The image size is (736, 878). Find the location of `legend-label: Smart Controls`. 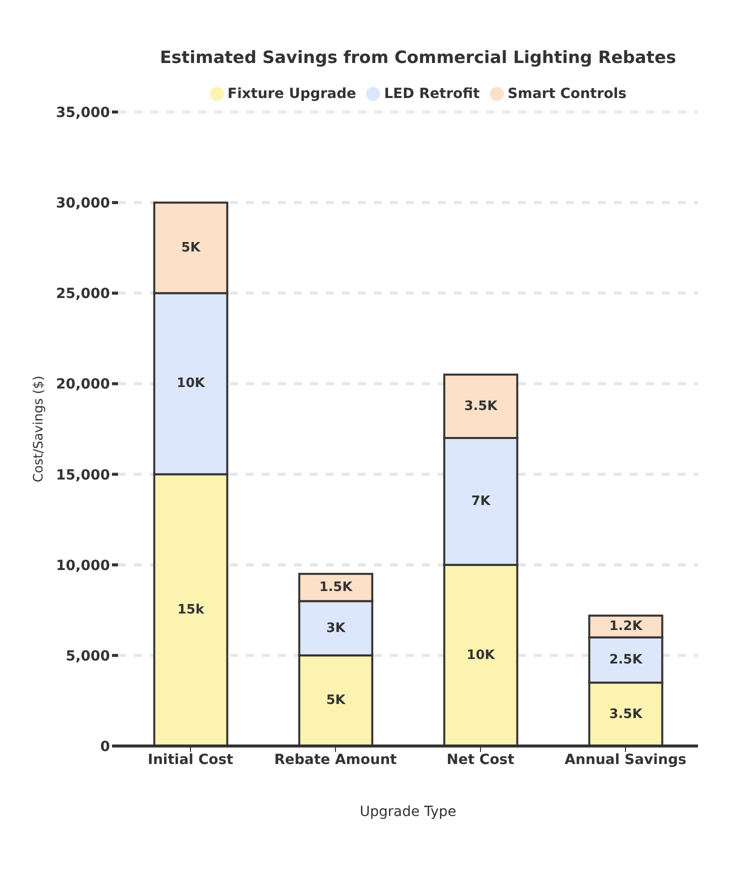

legend-label: Smart Controls is located at coordinates (567, 94).